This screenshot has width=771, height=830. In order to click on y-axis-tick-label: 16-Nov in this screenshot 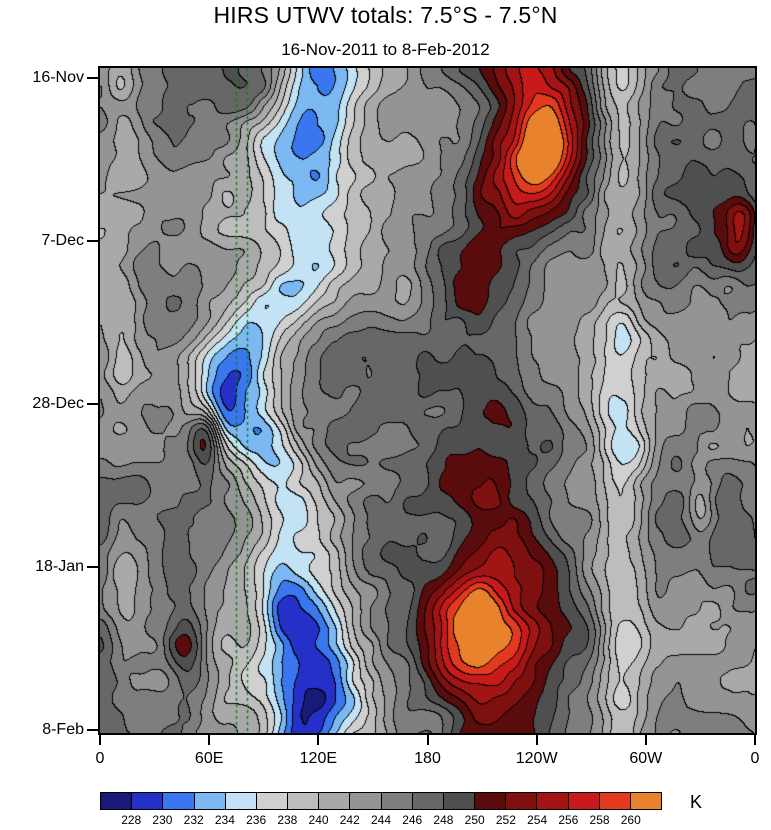, I will do `click(58, 77)`.